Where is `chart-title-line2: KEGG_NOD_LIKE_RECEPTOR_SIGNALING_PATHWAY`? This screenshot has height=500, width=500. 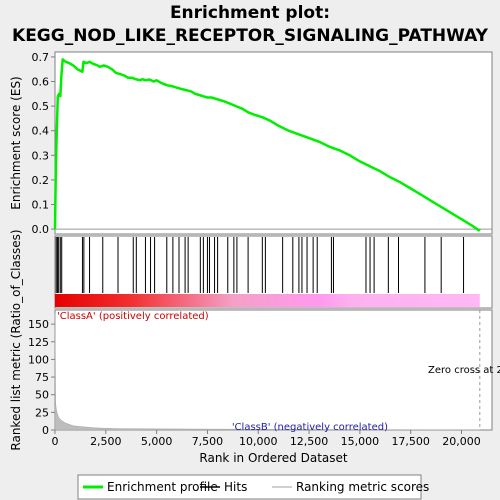
chart-title-line2: KEGG_NOD_LIKE_RECEPTOR_SIGNALING_PATHWAY is located at coordinates (250, 36).